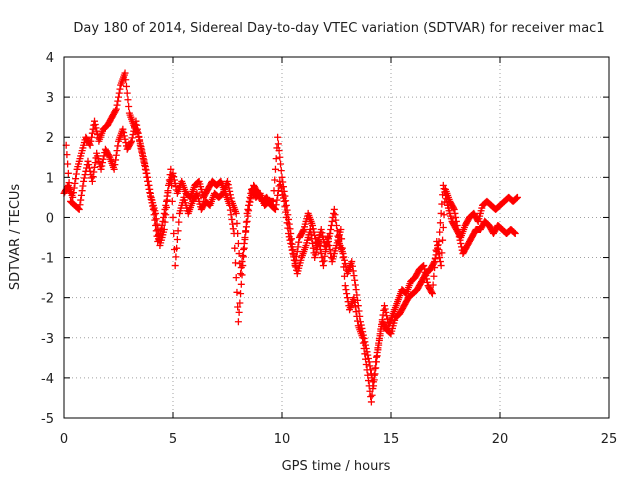 The width and height of the screenshot is (640, 480). Describe the element at coordinates (47, 259) in the screenshot. I see `y-tick-label: -1` at that location.